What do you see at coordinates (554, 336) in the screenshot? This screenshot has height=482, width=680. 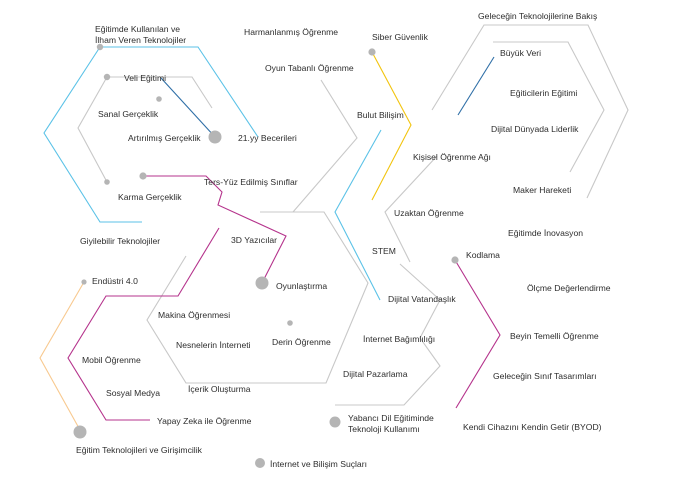 I see `label-beyin-temelli: Beyin Temelli Öğrenme` at bounding box center [554, 336].